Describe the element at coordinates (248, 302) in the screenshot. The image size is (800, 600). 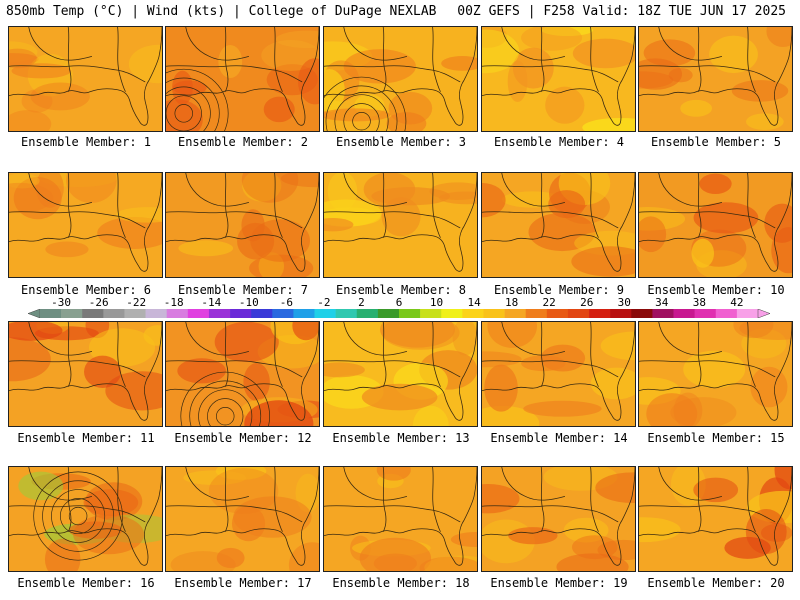
I see `colorbar-tick-label: -10` at that location.